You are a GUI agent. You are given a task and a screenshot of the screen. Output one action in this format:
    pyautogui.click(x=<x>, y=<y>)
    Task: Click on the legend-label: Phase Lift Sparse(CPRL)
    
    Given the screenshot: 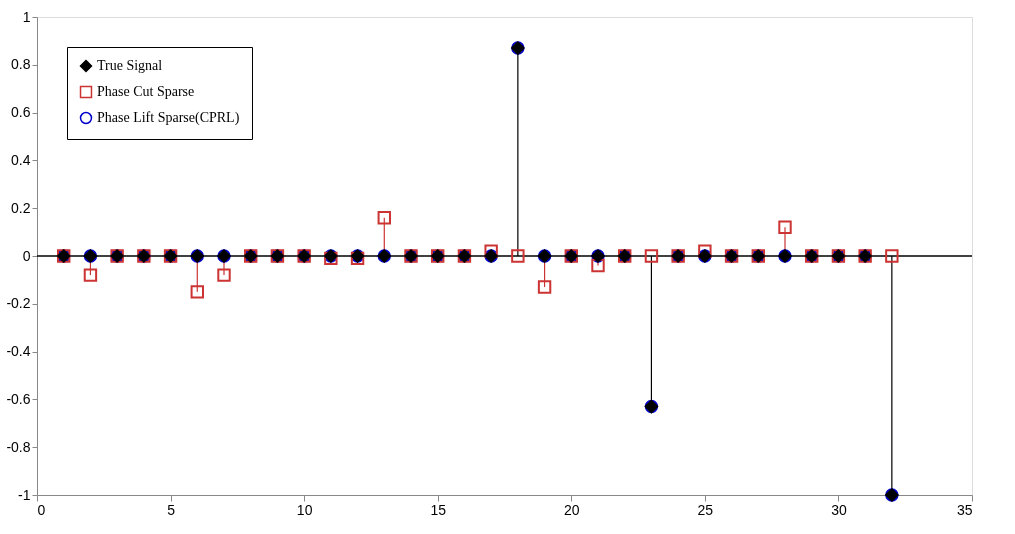 What is the action you would take?
    pyautogui.click(x=168, y=118)
    